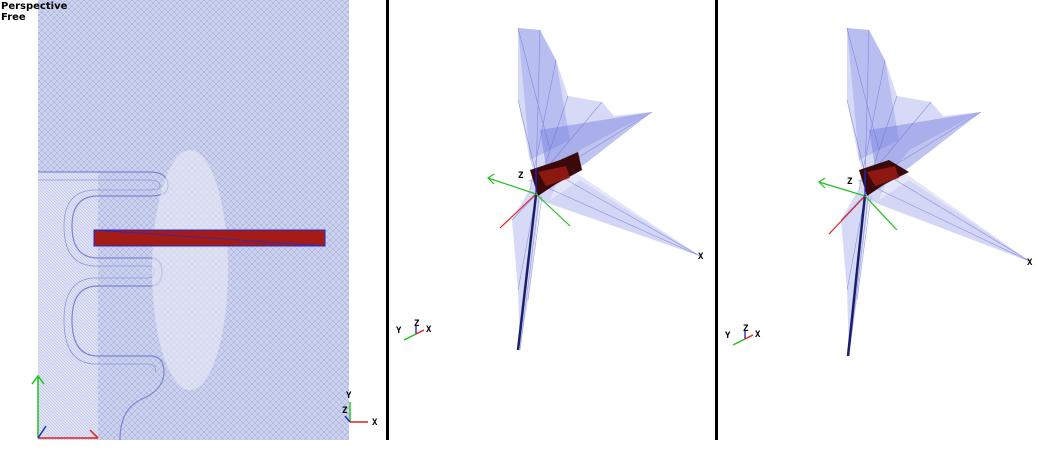 Image resolution: width=1044 pixels, height=458 pixels. What do you see at coordinates (360, 409) in the screenshot?
I see `axis-triad: Y X Z` at bounding box center [360, 409].